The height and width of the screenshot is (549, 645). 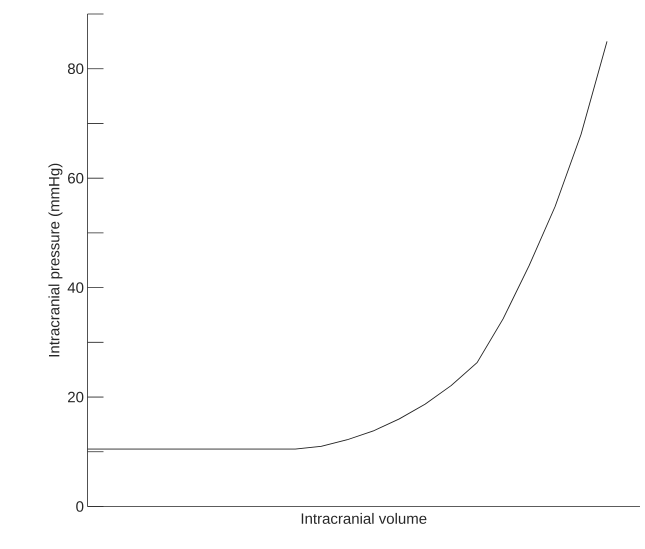 I want to click on y-tick-label: 40, so click(x=76, y=287).